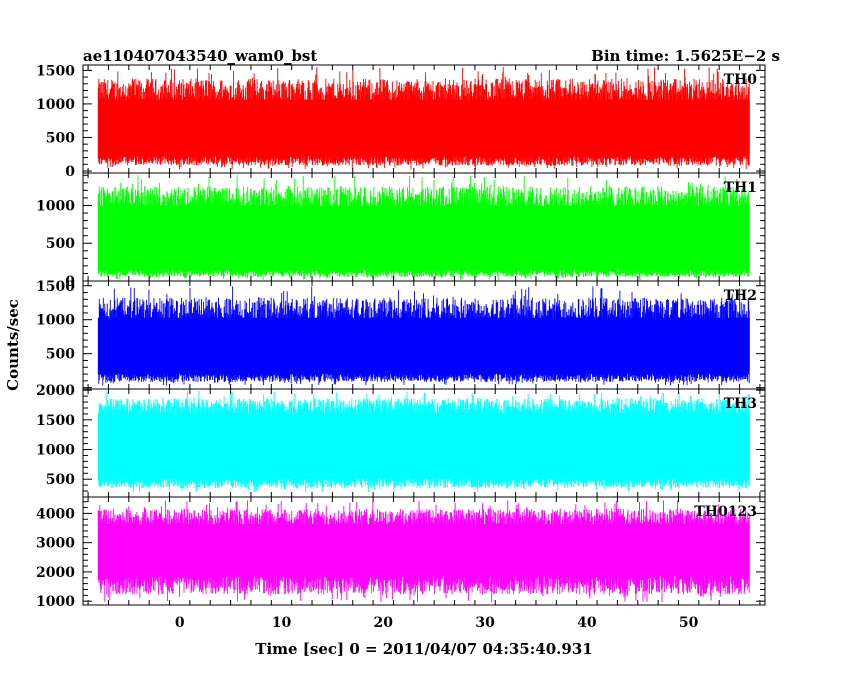  I want to click on panel-th2: 500 1000 1500 TH2, so click(401, 334).